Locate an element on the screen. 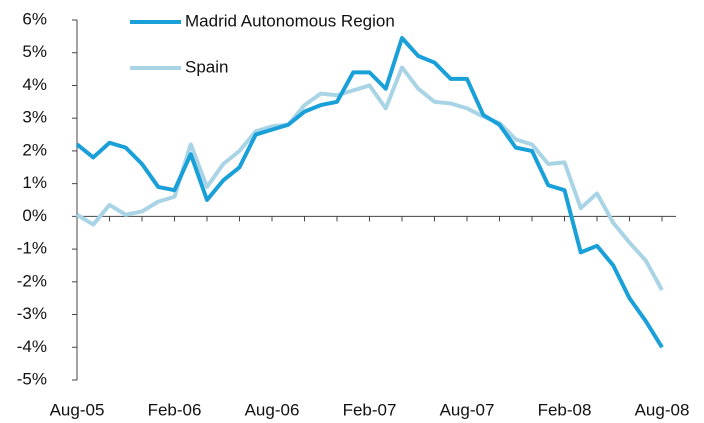 This screenshot has height=423, width=704. x-tick-label: Aug-08 is located at coordinates (662, 409).